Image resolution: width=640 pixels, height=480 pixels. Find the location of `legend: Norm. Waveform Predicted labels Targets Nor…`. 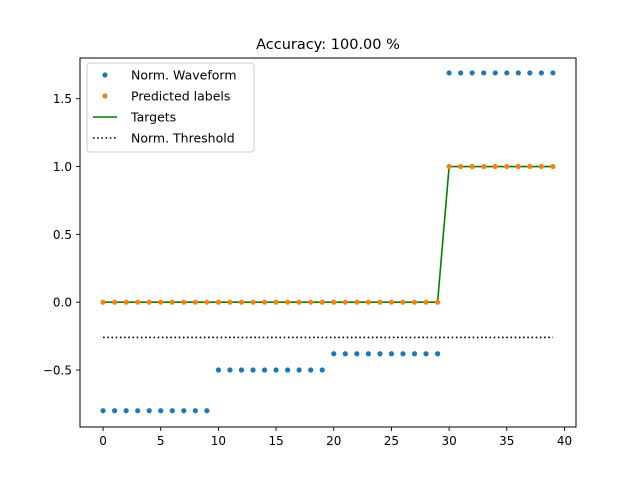

legend: Norm. Waveform Predicted labels Targets Nor… is located at coordinates (170, 107).